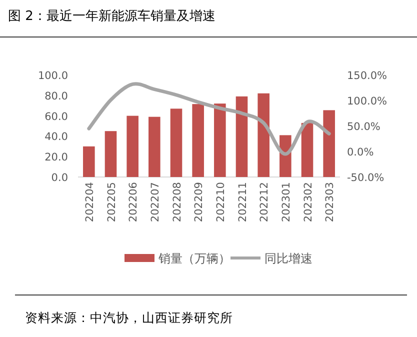 The width and height of the screenshot is (417, 337). What do you see at coordinates (194, 259) in the screenshot?
I see `legend-label: 销量（万辆）` at bounding box center [194, 259].